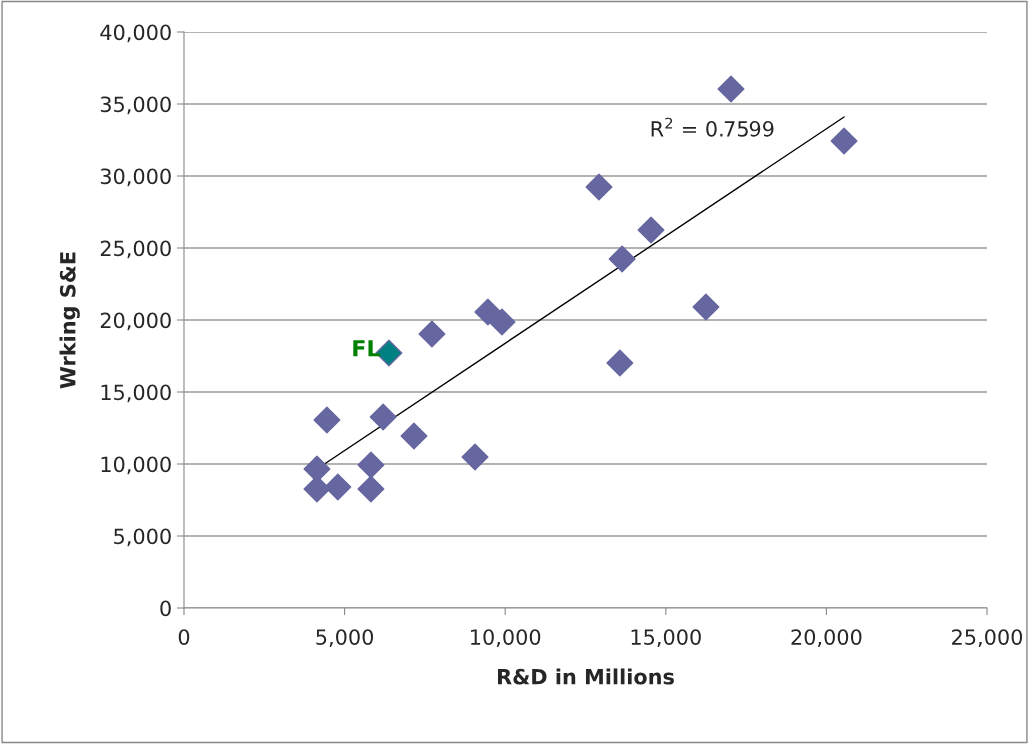 The height and width of the screenshot is (744, 1029). I want to click on x-tick-label: 5,000, so click(345, 638).